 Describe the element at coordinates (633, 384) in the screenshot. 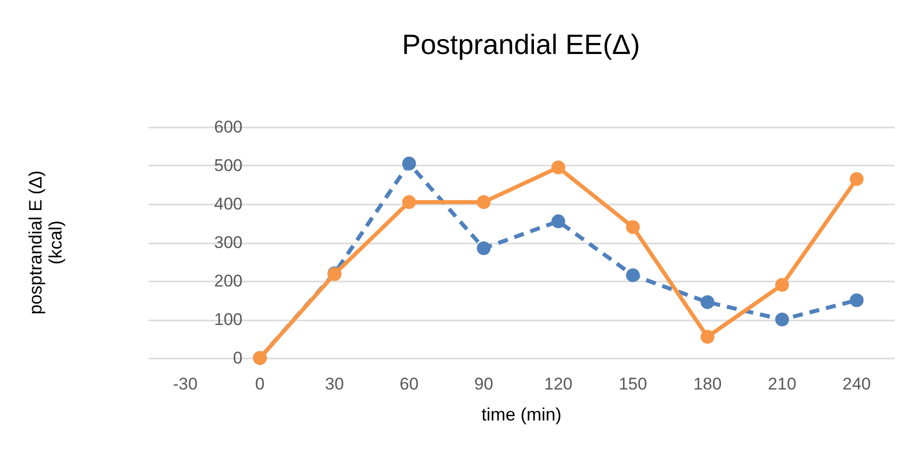

I see `x-tick-label: 150` at that location.